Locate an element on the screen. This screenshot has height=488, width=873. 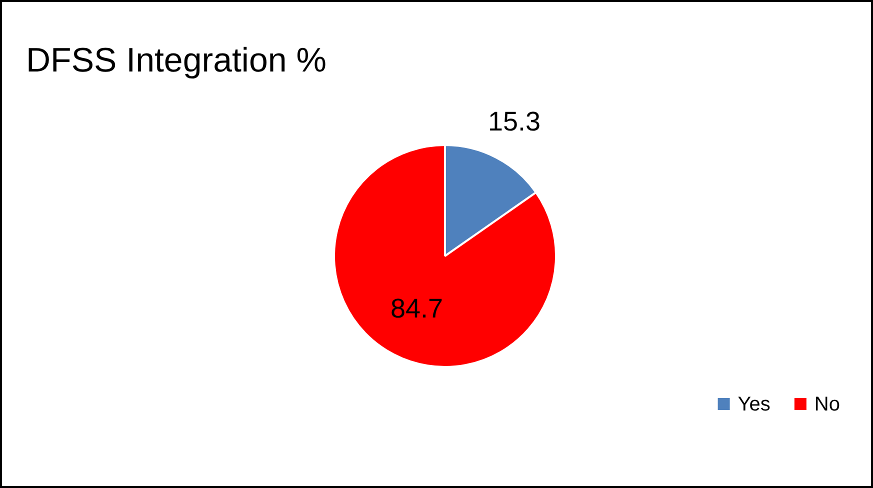
data-label: 15.3 is located at coordinates (514, 121).